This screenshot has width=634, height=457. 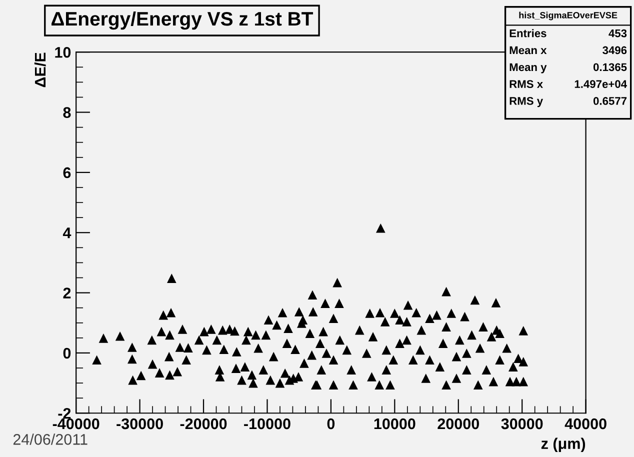 What do you see at coordinates (528, 68) in the screenshot?
I see `annotation: Mean y` at bounding box center [528, 68].